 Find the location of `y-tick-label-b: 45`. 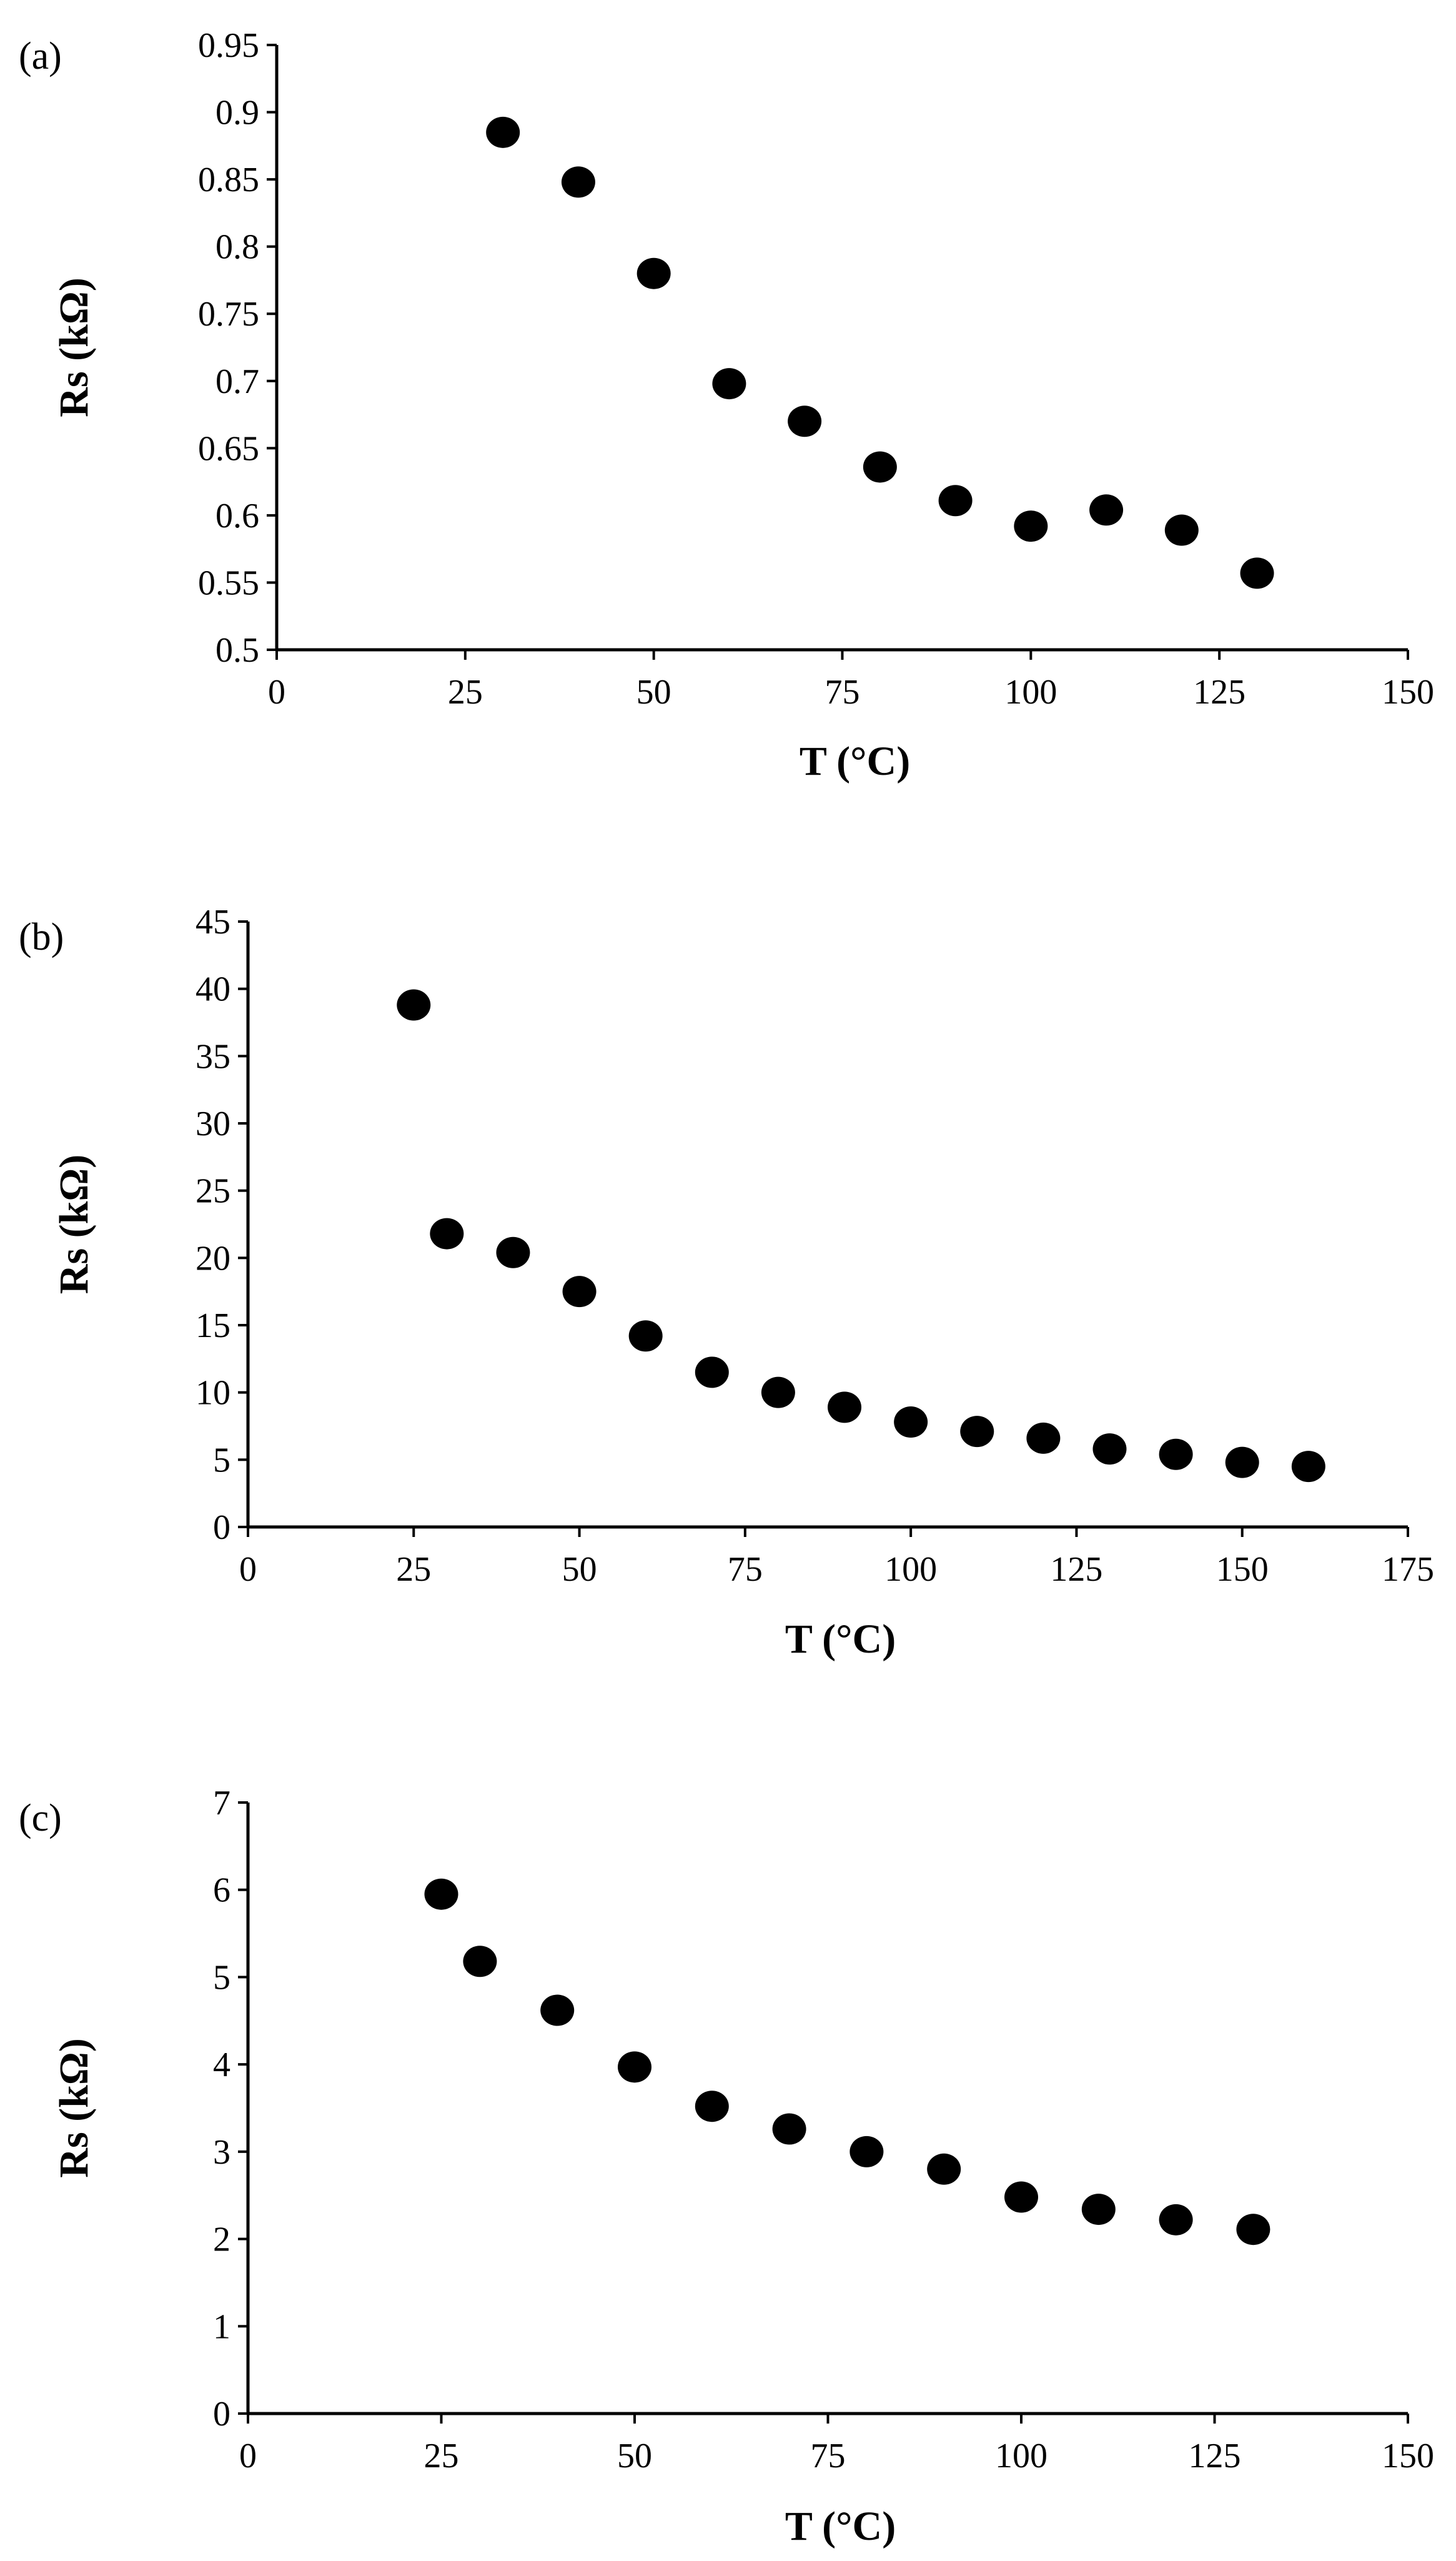

y-tick-label-b: 45 is located at coordinates (213, 922).